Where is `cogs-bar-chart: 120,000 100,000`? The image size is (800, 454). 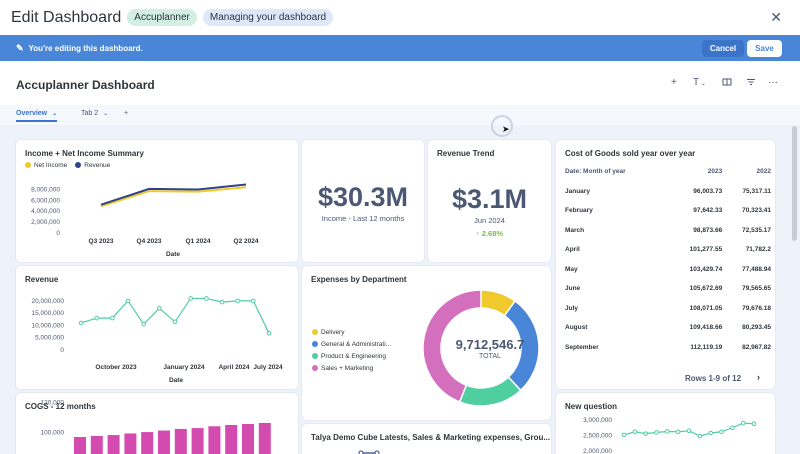 cogs-bar-chart: 120,000 100,000 is located at coordinates (157, 423).